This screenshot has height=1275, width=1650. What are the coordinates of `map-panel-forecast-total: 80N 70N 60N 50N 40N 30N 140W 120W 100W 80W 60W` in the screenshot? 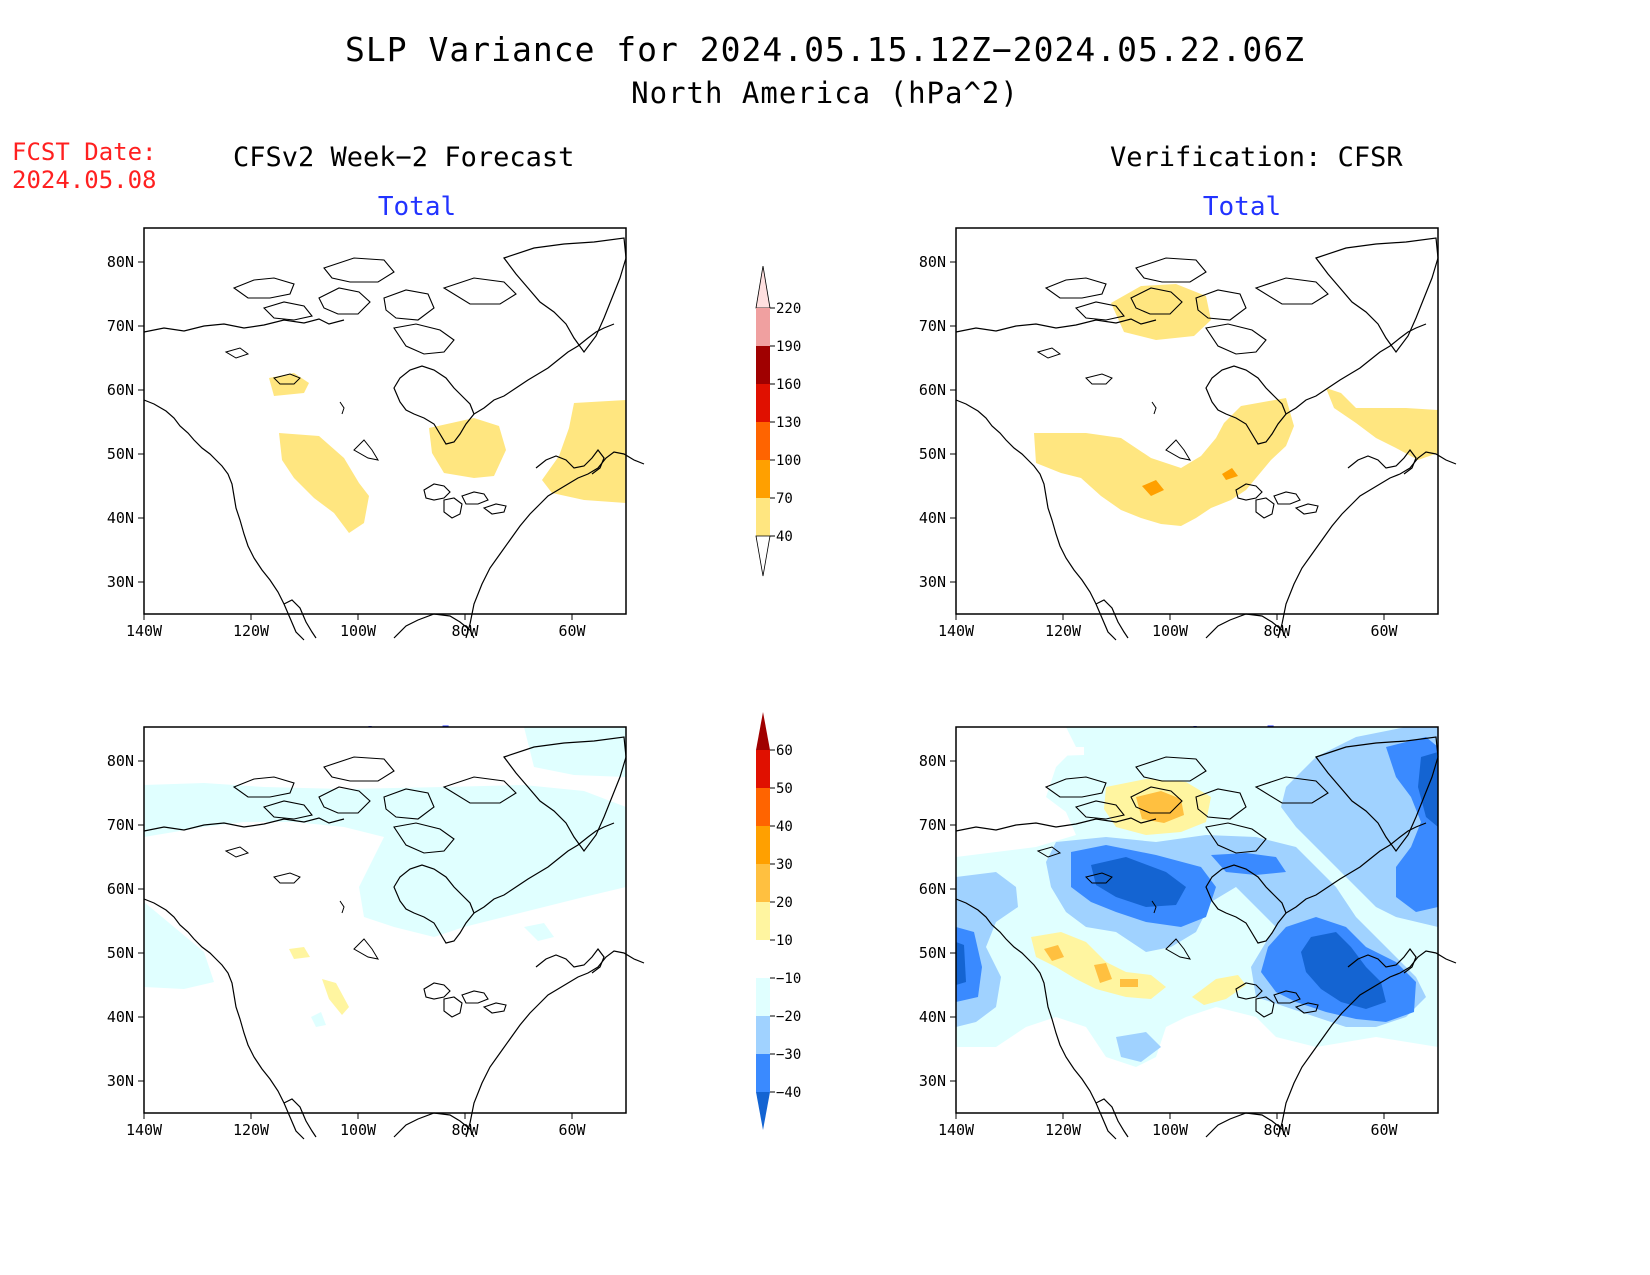 It's located at (380, 437).